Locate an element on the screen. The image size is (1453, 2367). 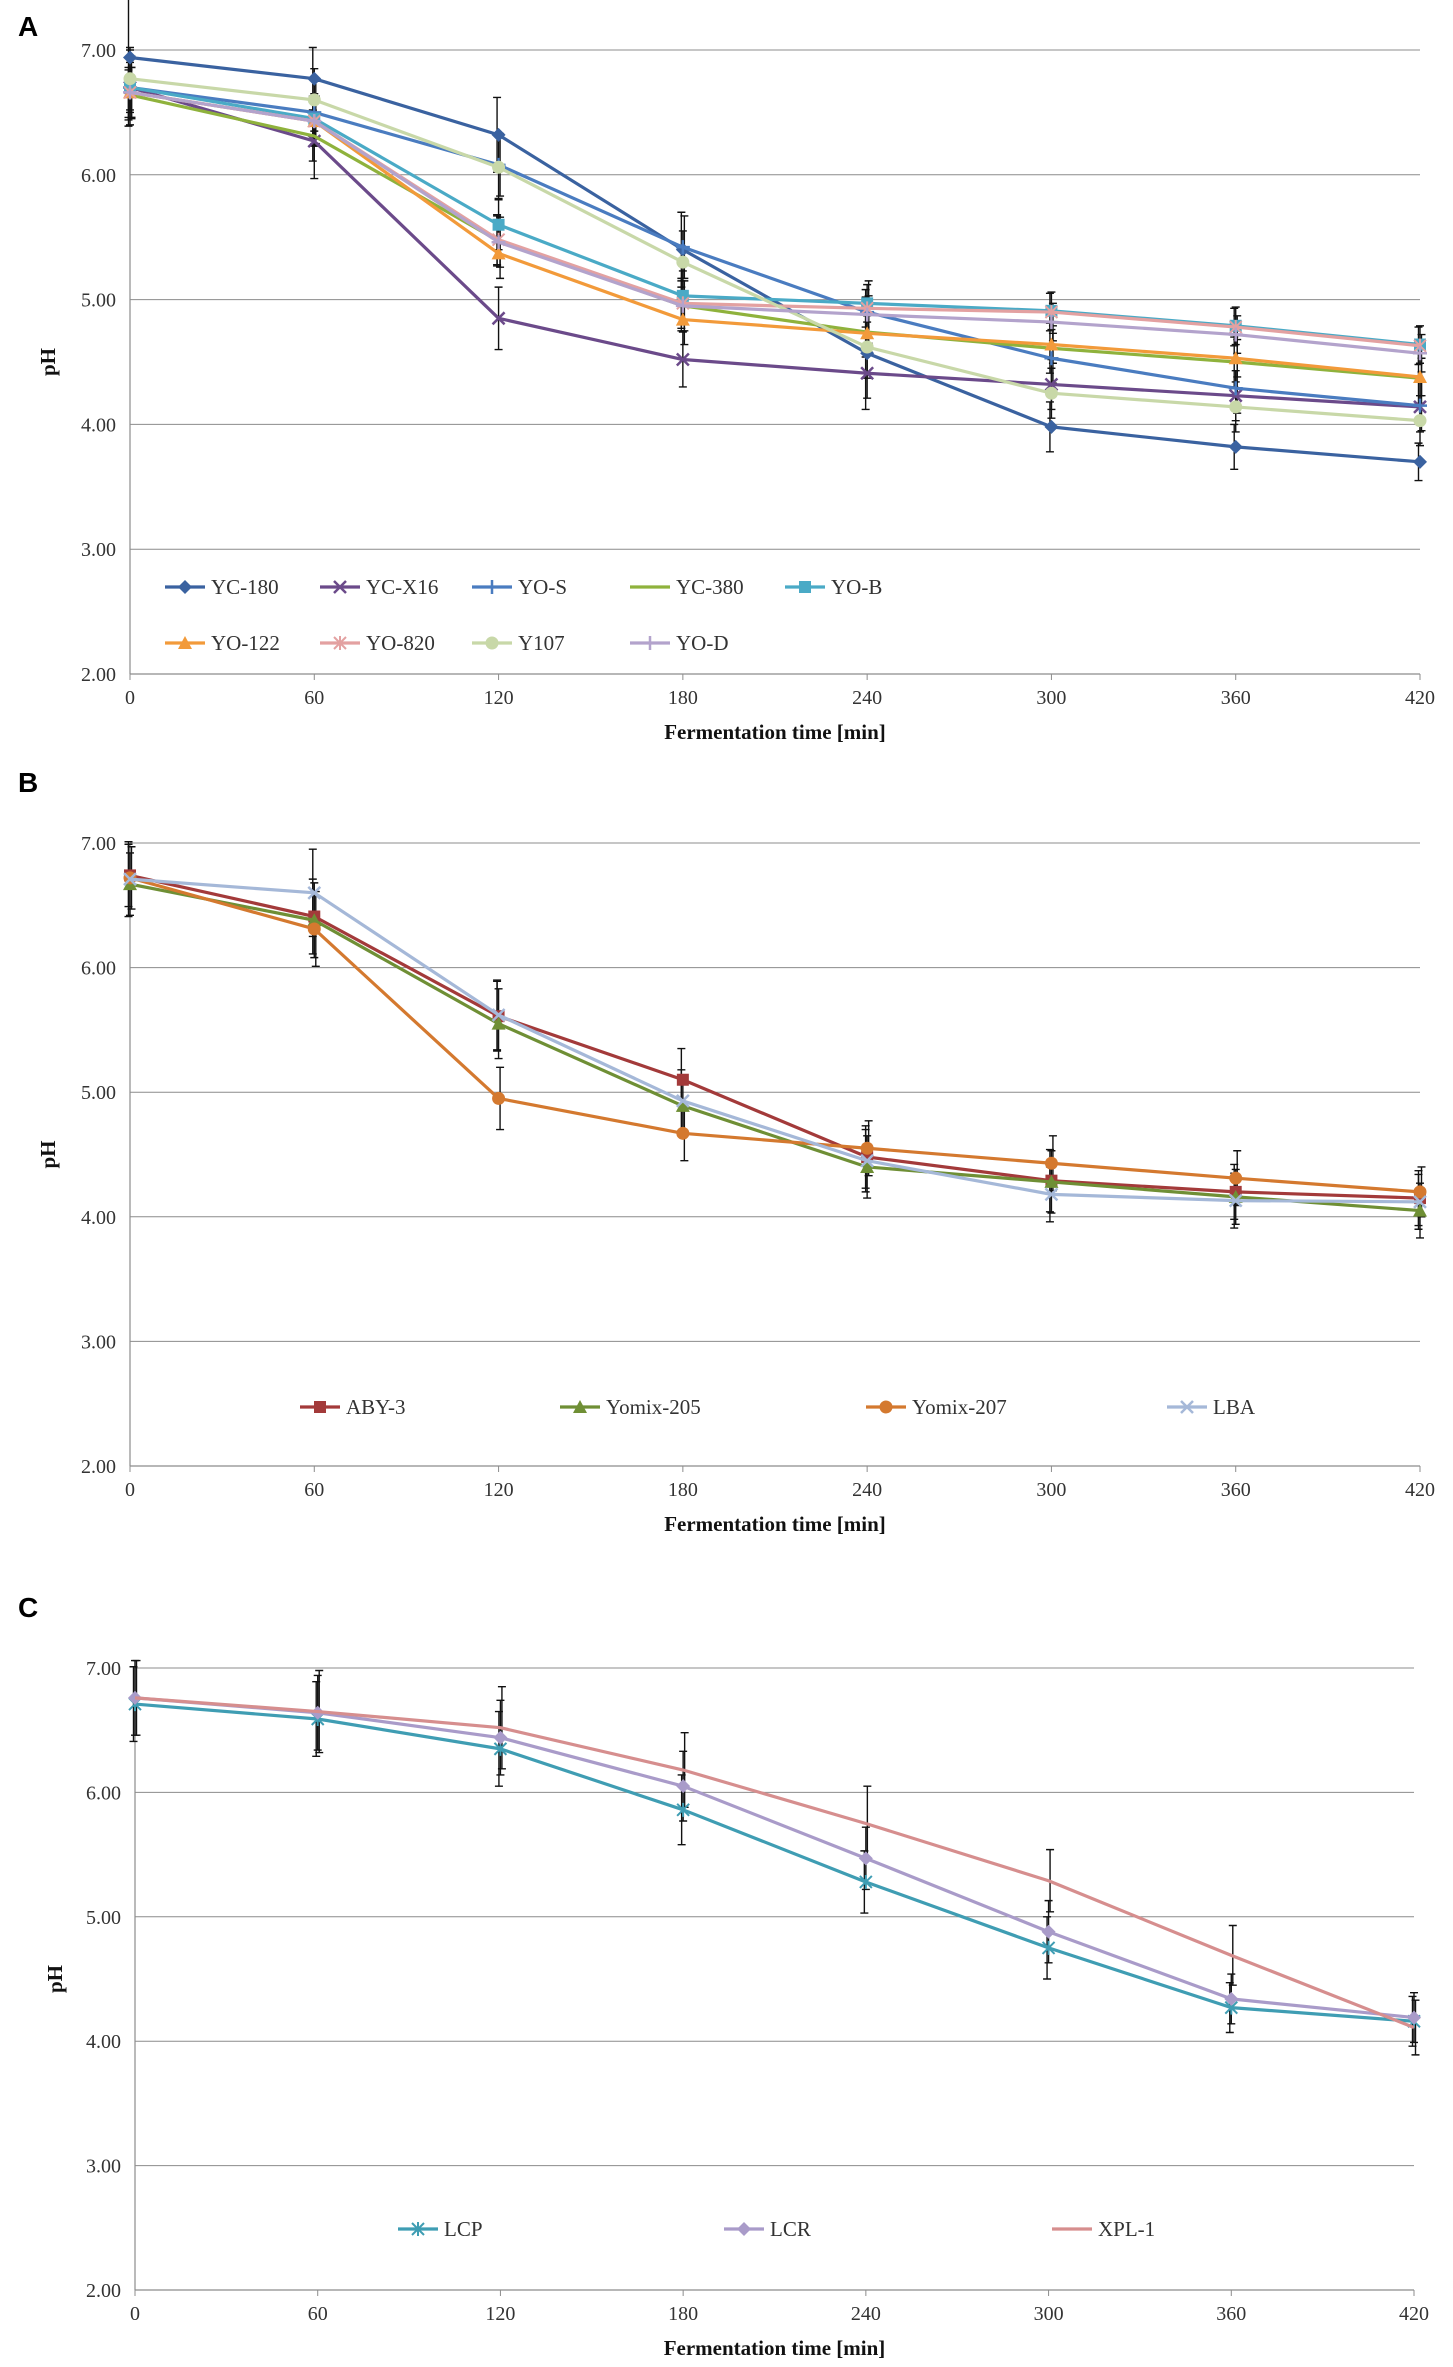
panel-letter: C is located at coordinates (28, 1607).